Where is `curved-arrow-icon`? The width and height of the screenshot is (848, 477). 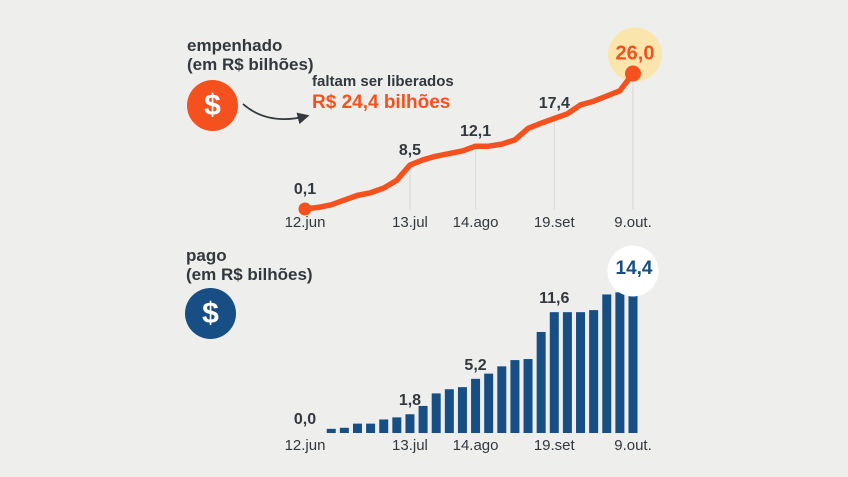 curved-arrow-icon is located at coordinates (276, 114).